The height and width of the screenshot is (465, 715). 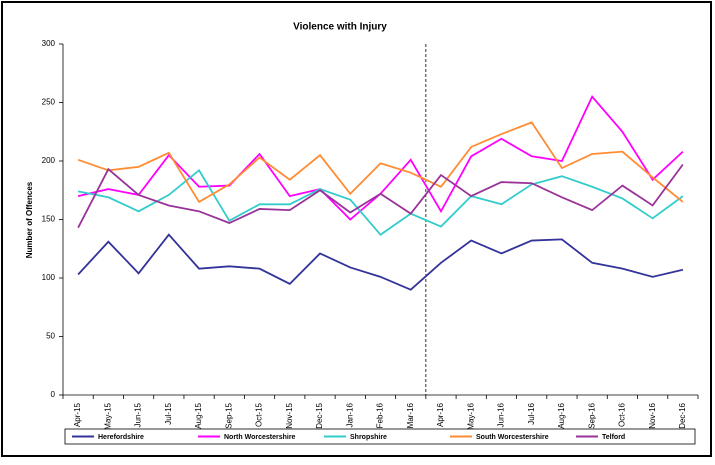 I want to click on x-tick-label: Dec-16, so click(x=682, y=415).